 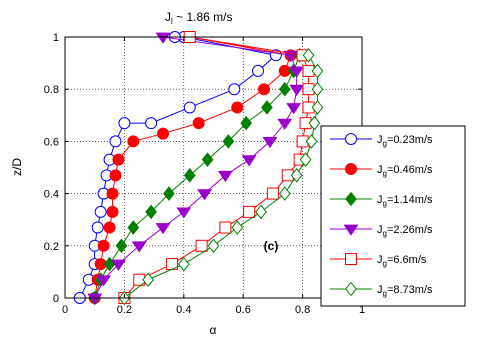 What do you see at coordinates (51, 247) in the screenshot?
I see `y-tick-label: 0.2` at bounding box center [51, 247].